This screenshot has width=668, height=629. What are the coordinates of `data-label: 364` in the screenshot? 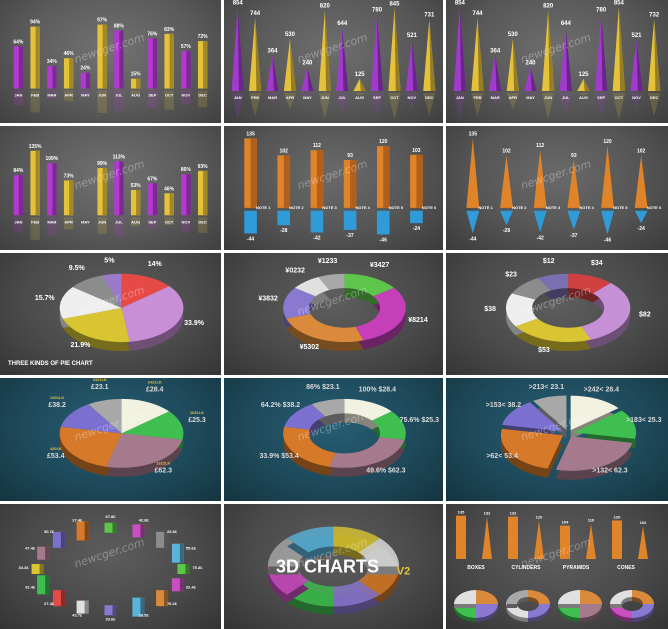 It's located at (495, 51).